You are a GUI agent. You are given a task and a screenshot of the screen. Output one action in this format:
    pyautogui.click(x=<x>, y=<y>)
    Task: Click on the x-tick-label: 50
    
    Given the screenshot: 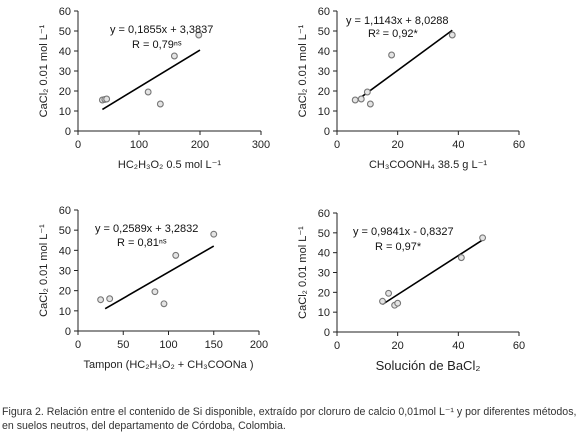 What is the action you would take?
    pyautogui.click(x=123, y=345)
    